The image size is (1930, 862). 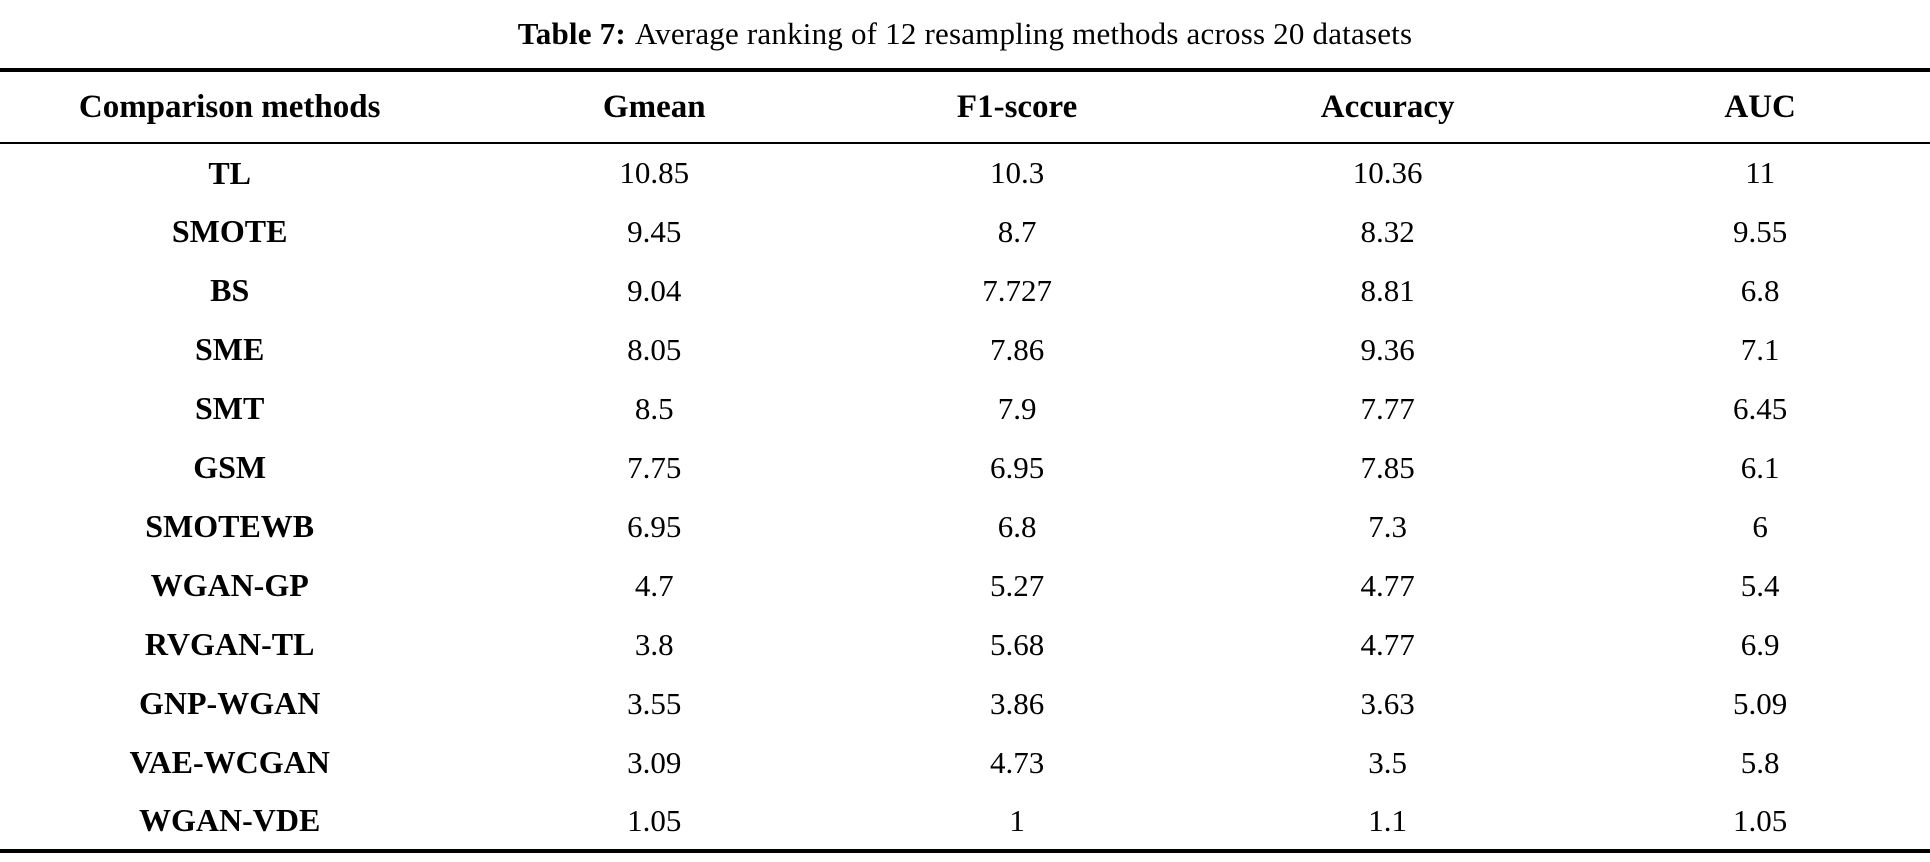 I want to click on method-cell: BS, so click(x=230, y=290).